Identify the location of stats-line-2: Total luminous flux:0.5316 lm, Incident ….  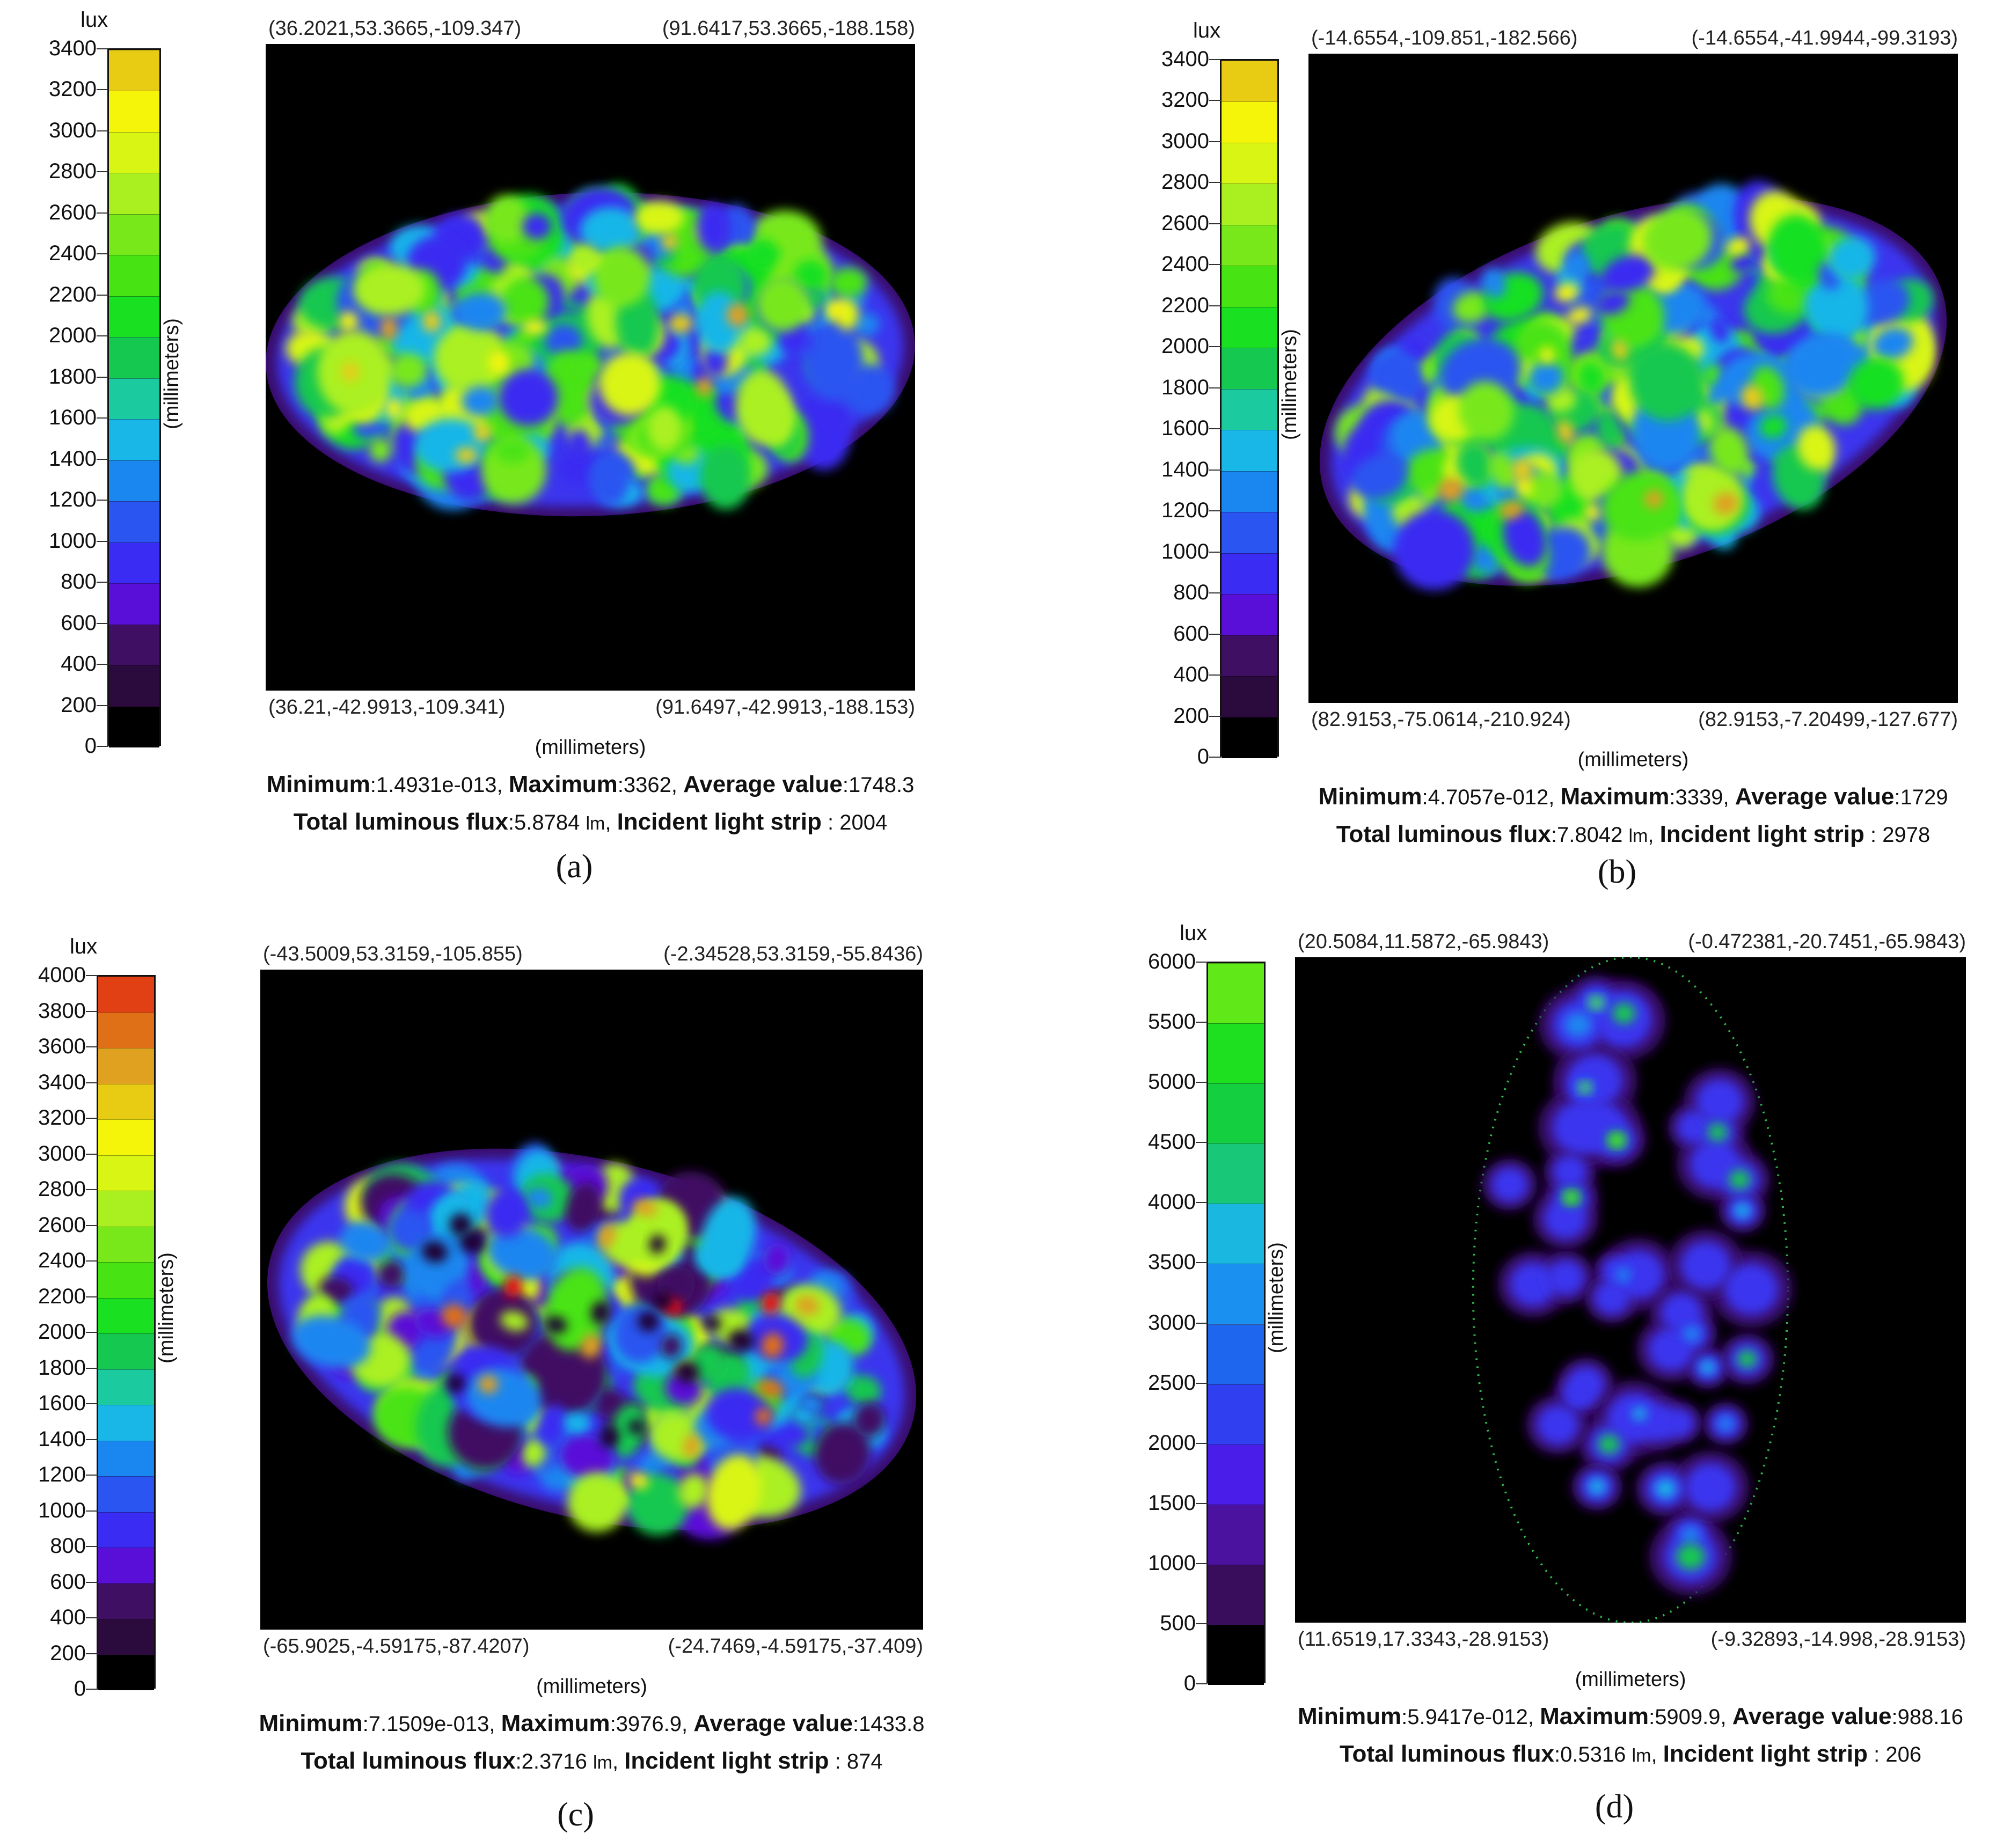
(1630, 1754).